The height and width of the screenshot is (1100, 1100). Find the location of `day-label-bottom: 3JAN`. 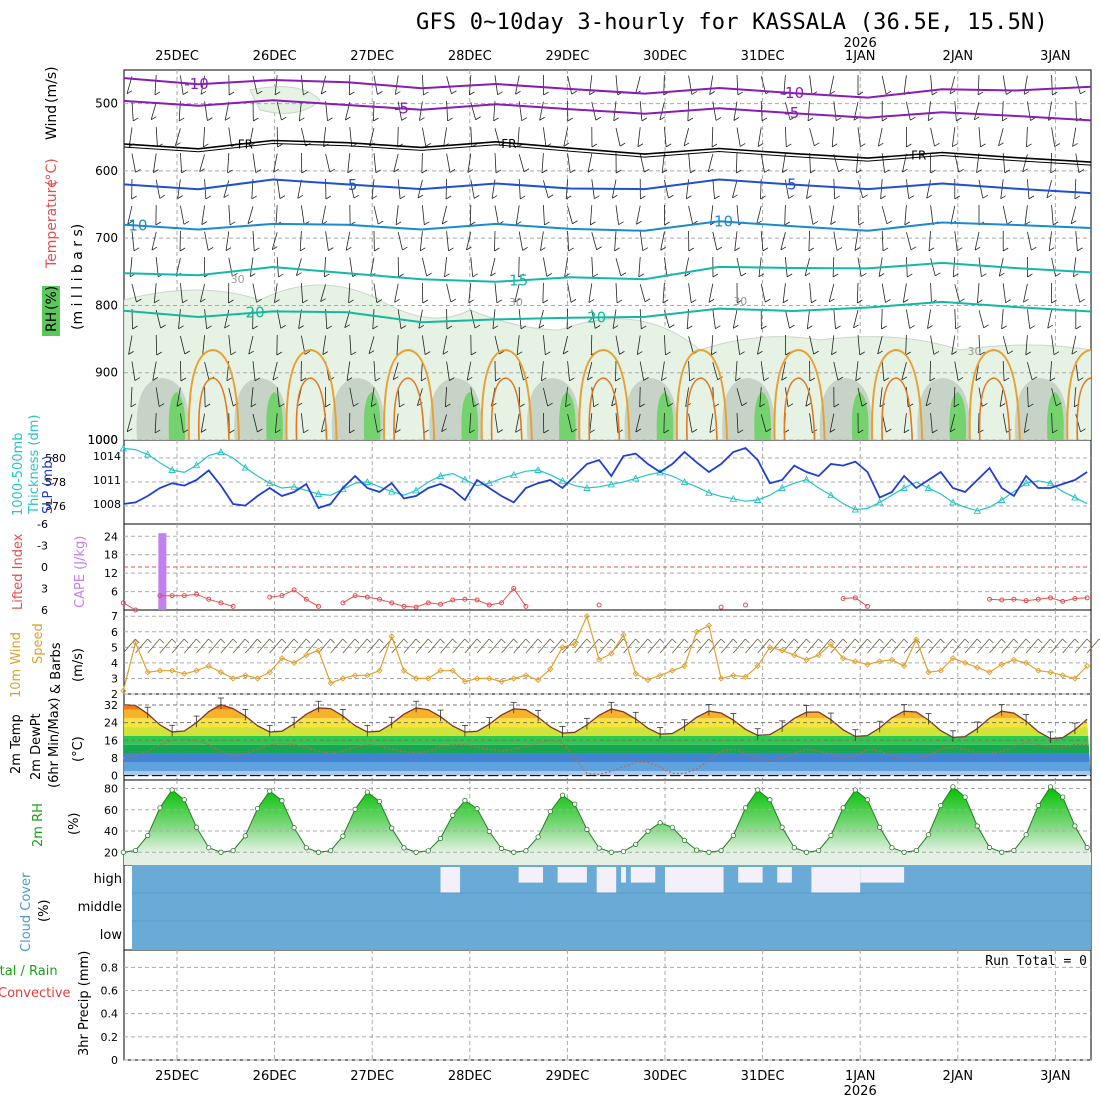

day-label-bottom: 3JAN is located at coordinates (1055, 1076).